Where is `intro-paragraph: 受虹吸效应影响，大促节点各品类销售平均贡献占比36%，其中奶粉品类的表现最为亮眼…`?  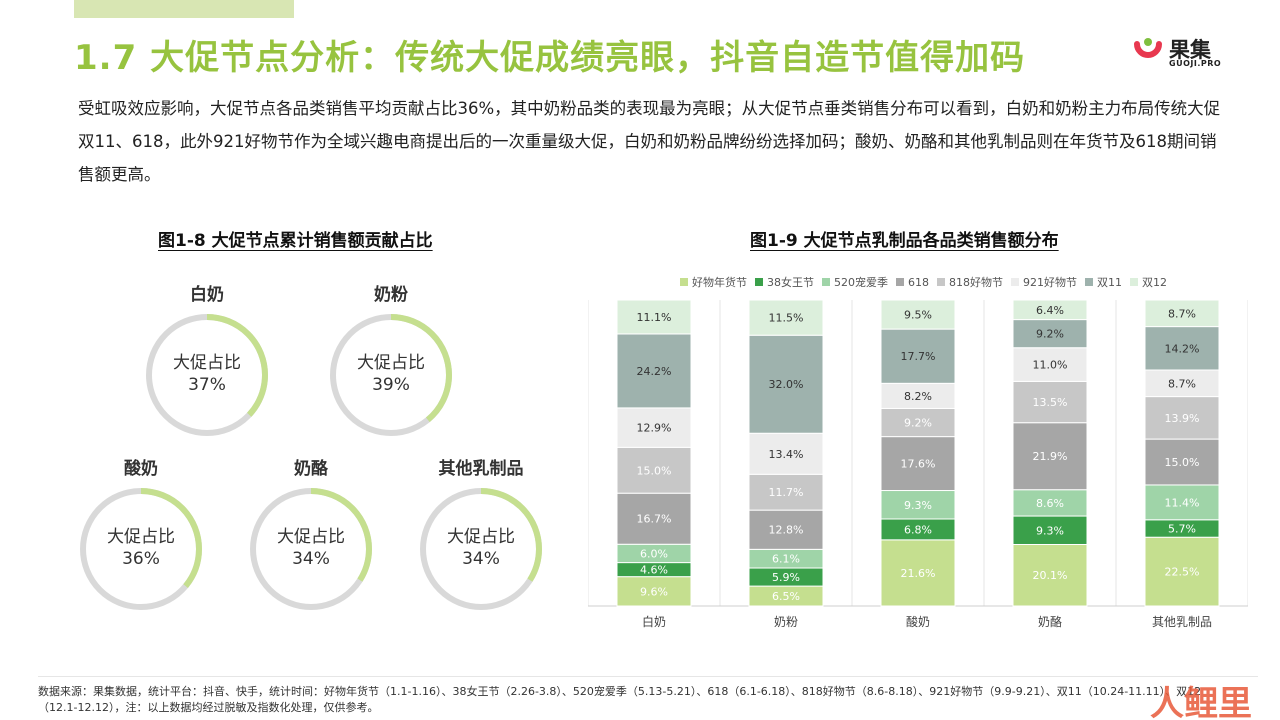 intro-paragraph: 受虹吸效应影响，大促节点各品类销售平均贡献占比36%，其中奶粉品类的表现最为亮眼… is located at coordinates (649, 141).